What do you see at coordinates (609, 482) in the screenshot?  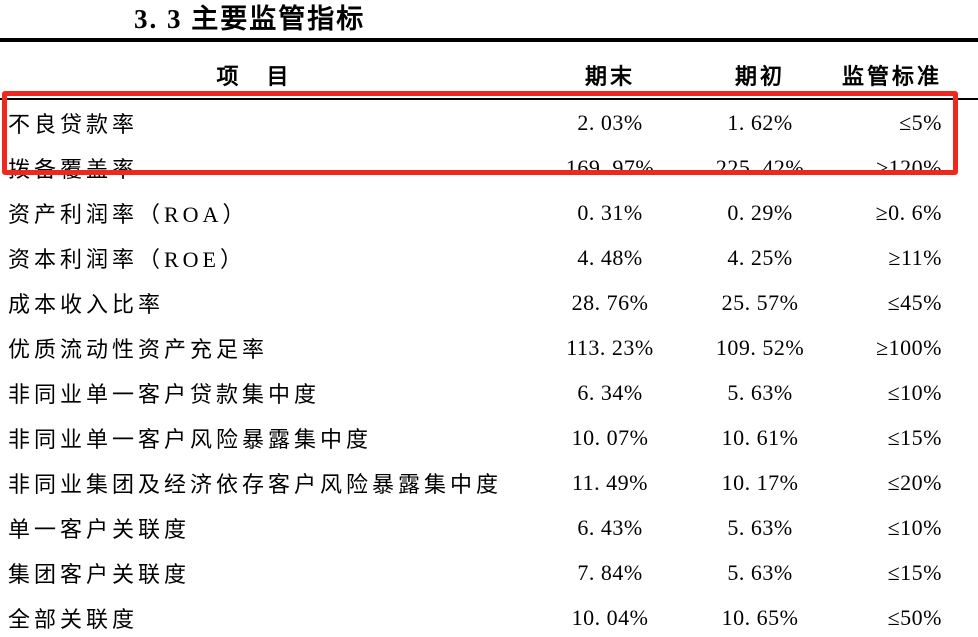 I see `row-end-value: 11. 49%` at bounding box center [609, 482].